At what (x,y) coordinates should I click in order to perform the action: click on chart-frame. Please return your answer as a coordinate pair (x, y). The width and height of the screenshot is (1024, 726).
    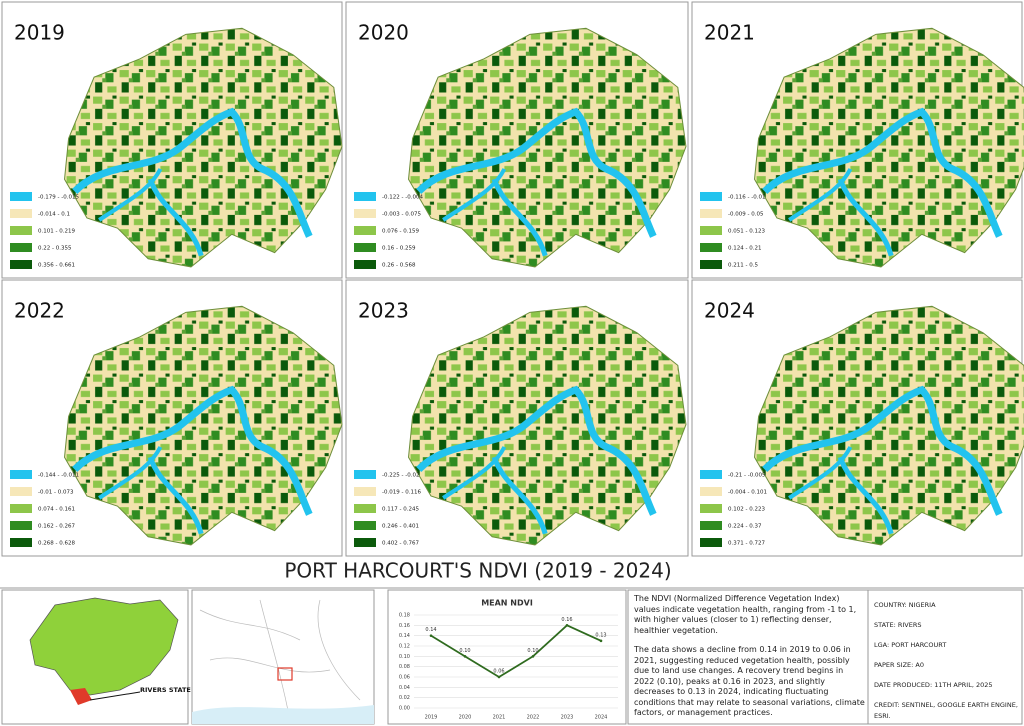
    Looking at the image, I should click on (507, 657).